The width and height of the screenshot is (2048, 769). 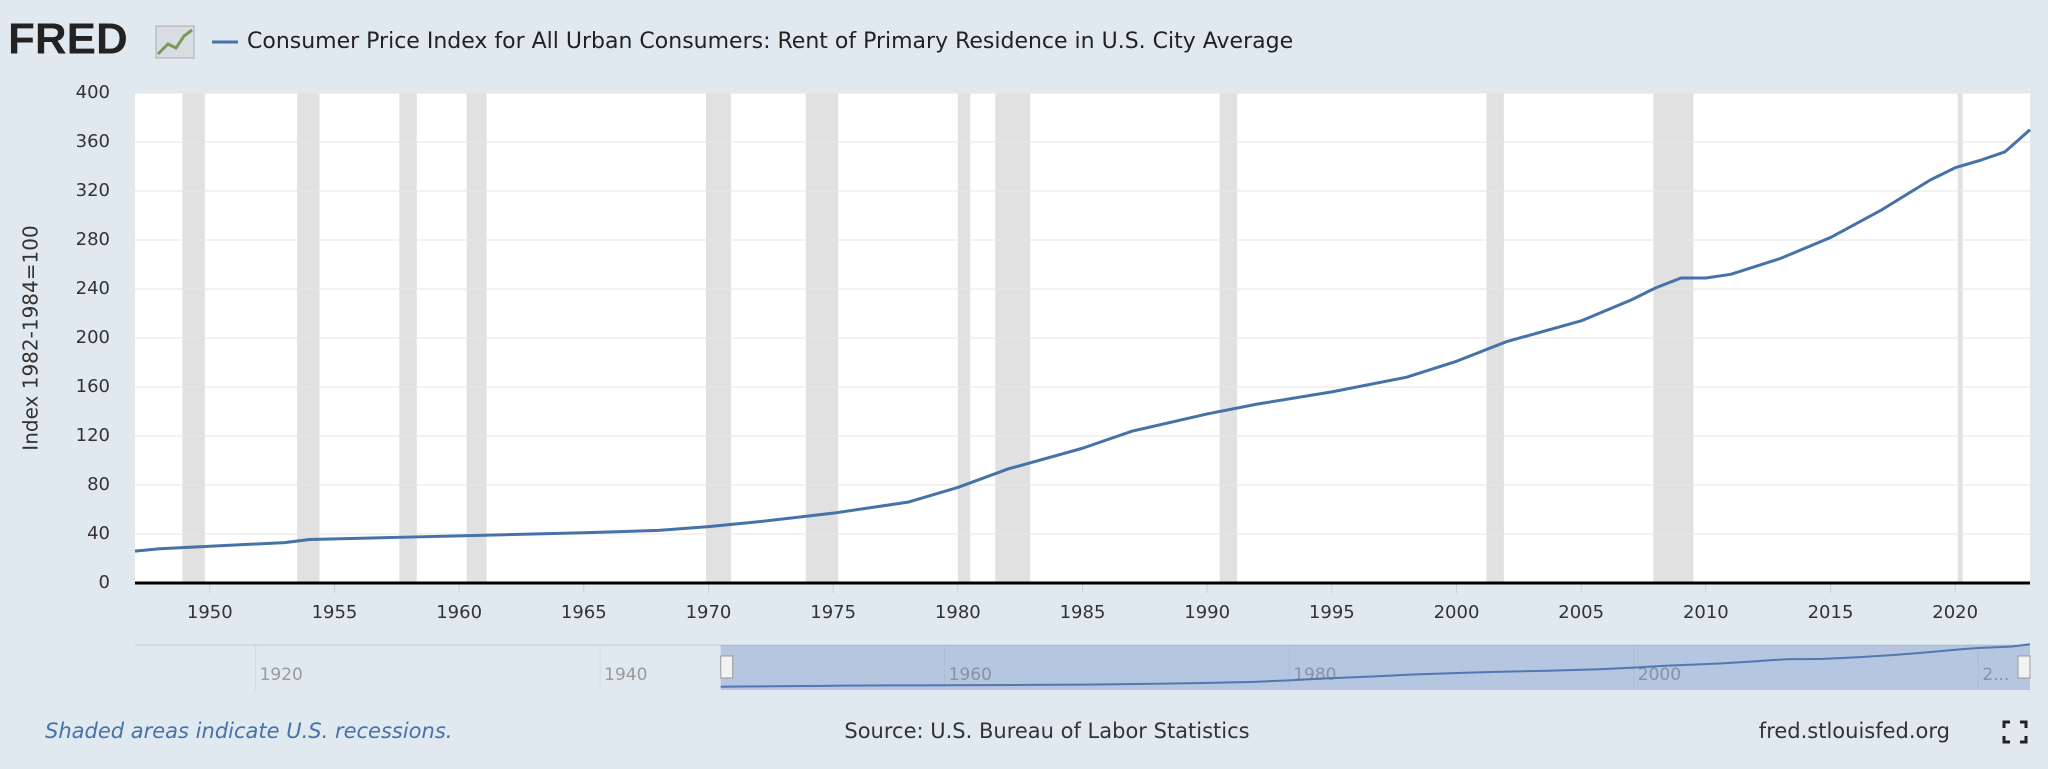 What do you see at coordinates (93, 190) in the screenshot?
I see `y-tick-label: 320` at bounding box center [93, 190].